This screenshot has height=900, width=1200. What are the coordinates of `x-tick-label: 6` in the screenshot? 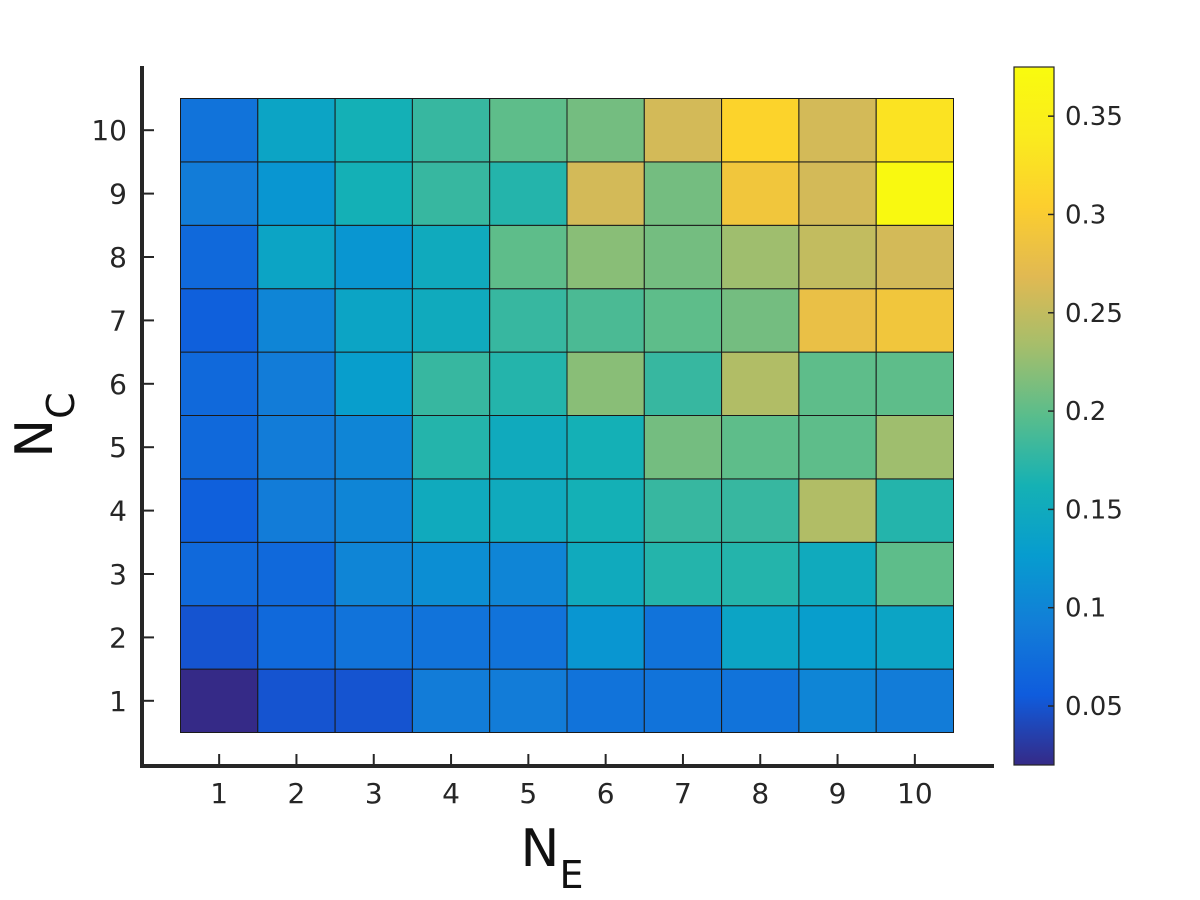 It's located at (606, 793).